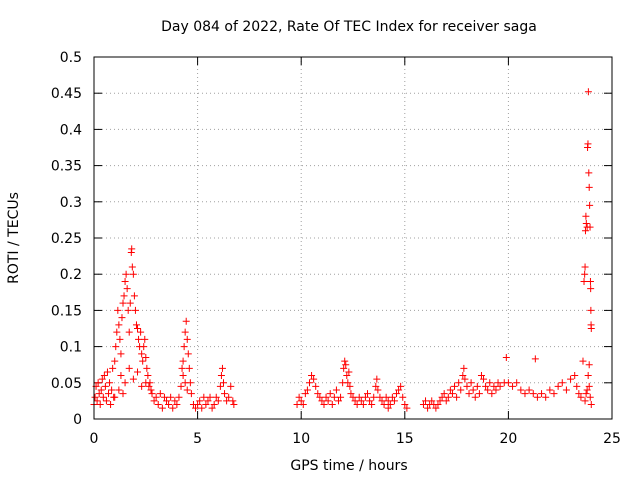 This screenshot has width=640, height=480. Describe the element at coordinates (14, 238) in the screenshot. I see `y-axis-label: ROTI / TECUs` at that location.